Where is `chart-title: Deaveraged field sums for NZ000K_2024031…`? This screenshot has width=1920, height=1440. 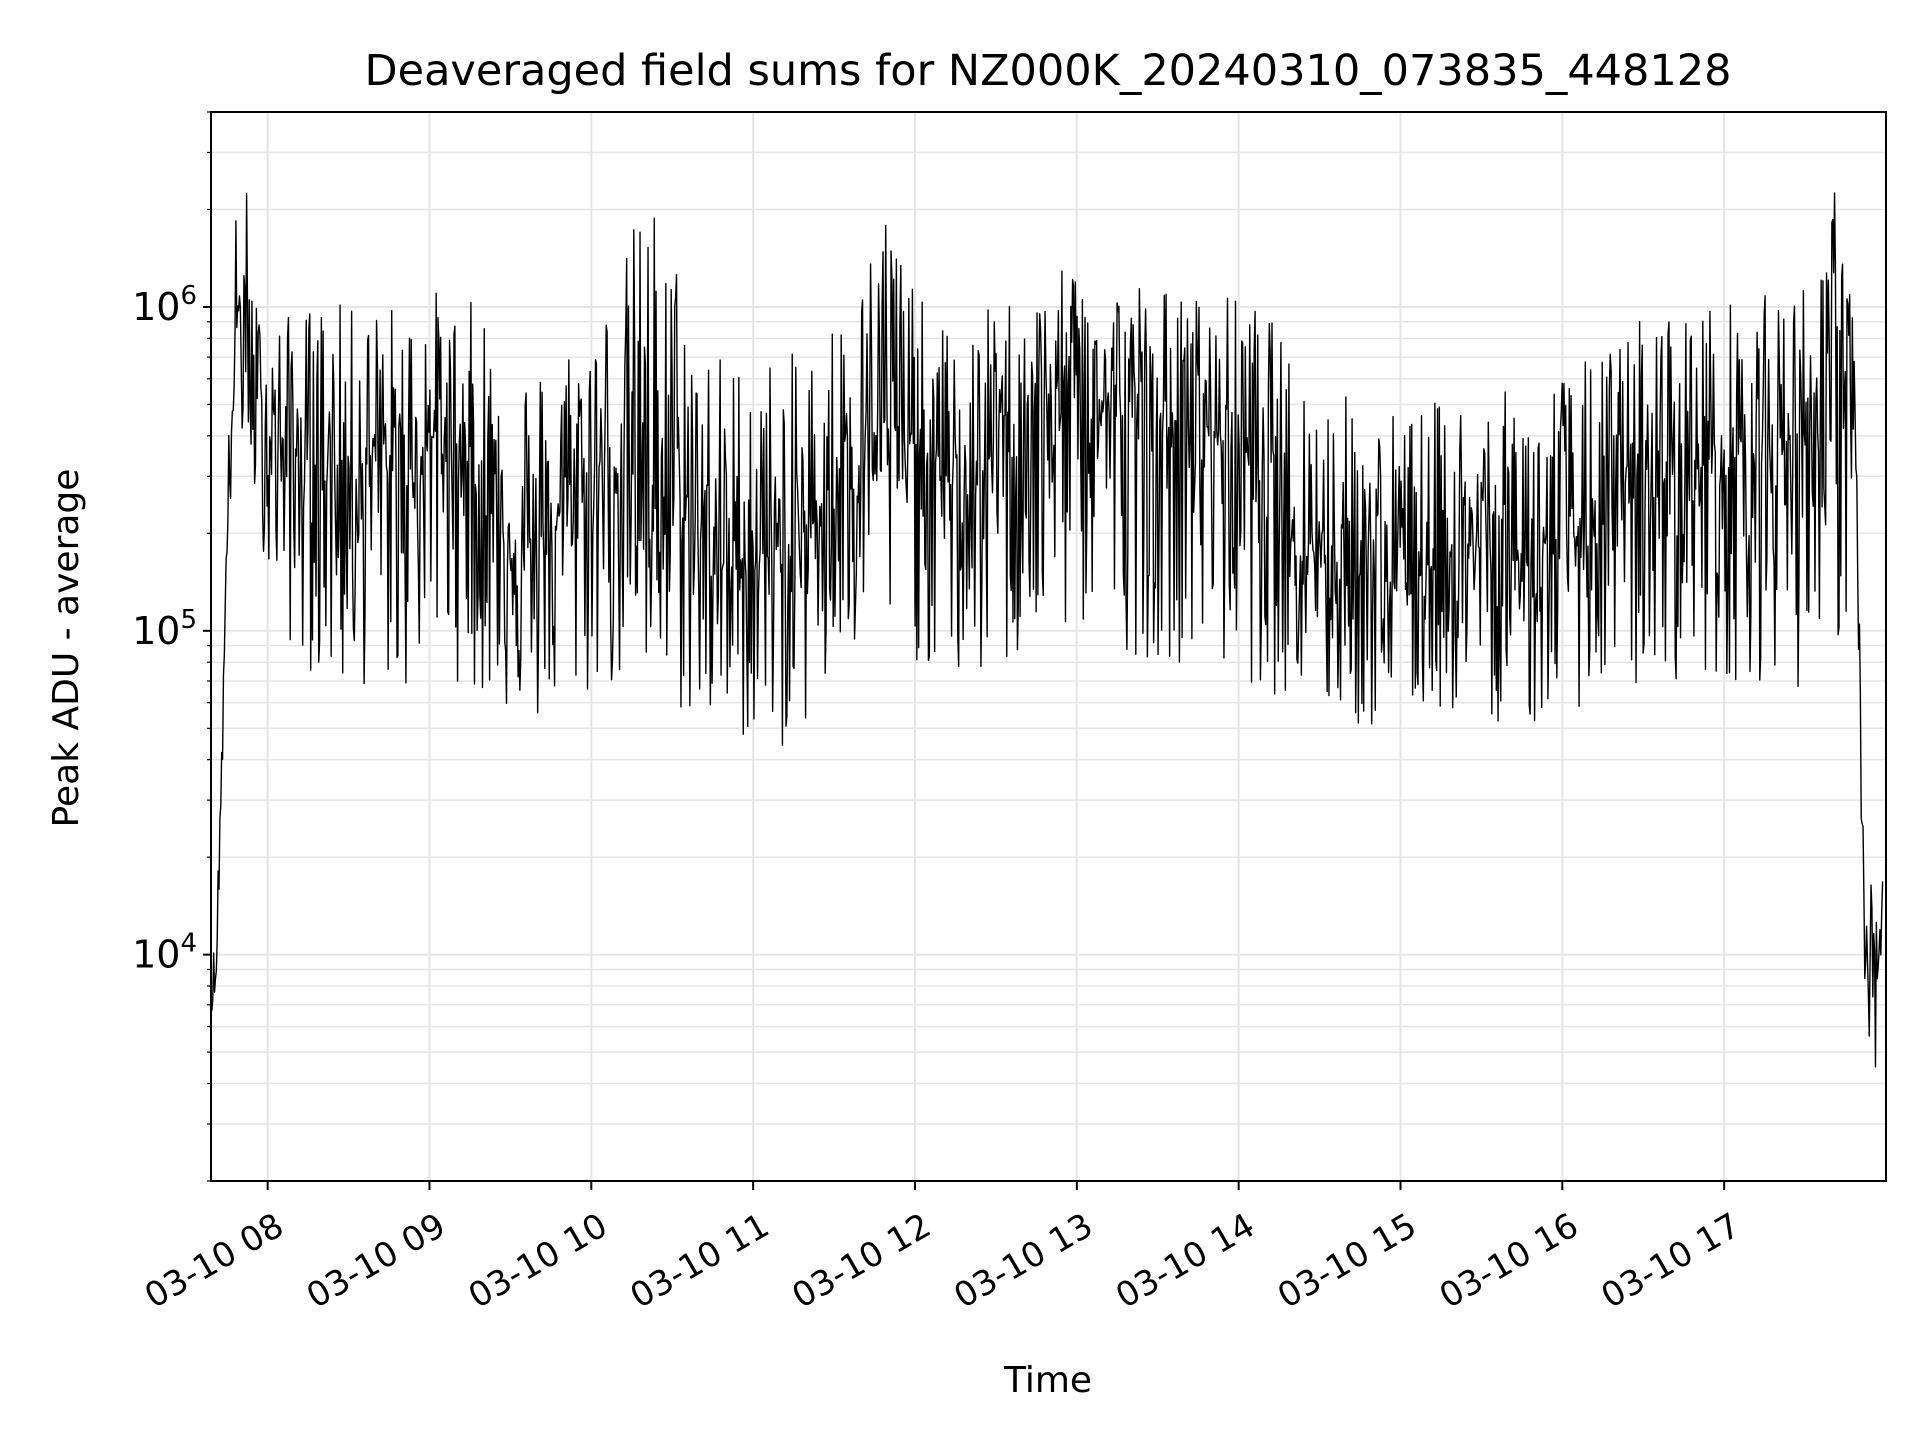
chart-title: Deaveraged field sums for NZ000K_2024031… is located at coordinates (1048, 71).